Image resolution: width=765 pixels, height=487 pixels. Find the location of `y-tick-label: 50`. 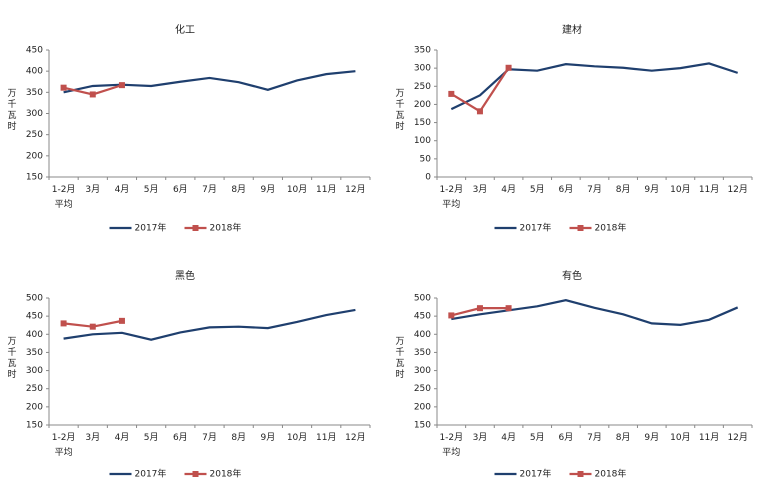

y-tick-label: 50 is located at coordinates (426, 159).